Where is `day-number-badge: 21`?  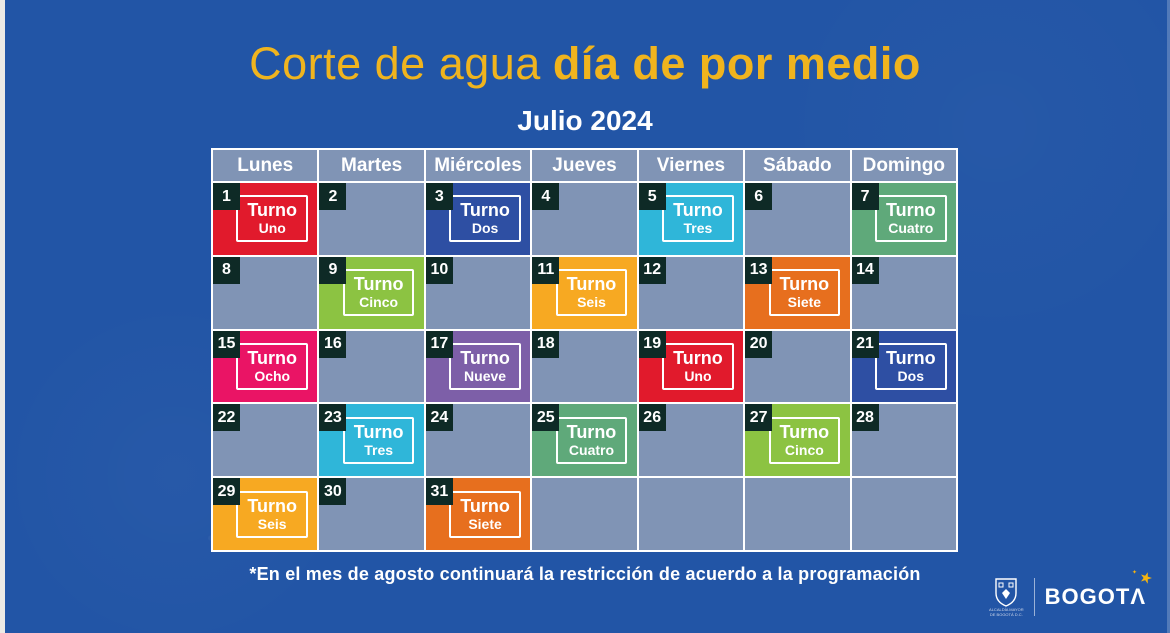 day-number-badge: 21 is located at coordinates (865, 344).